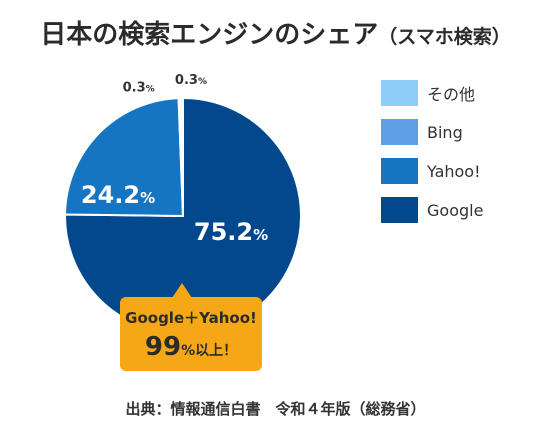  I want to click on slice-label-yahoo: 24.2%, so click(118, 195).